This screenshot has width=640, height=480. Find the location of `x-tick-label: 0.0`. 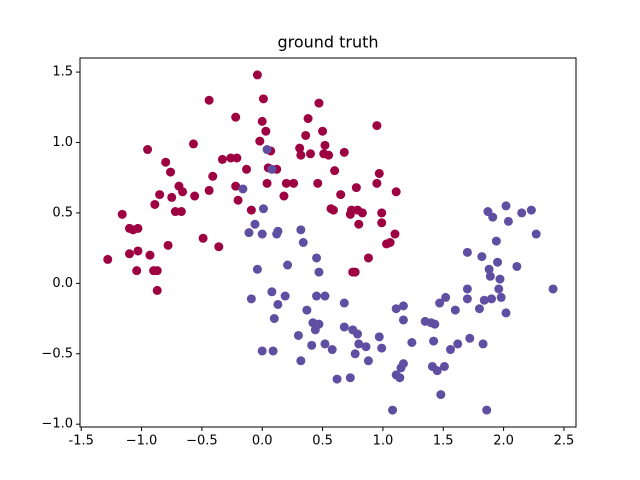

x-tick-label: 0.0 is located at coordinates (262, 441).